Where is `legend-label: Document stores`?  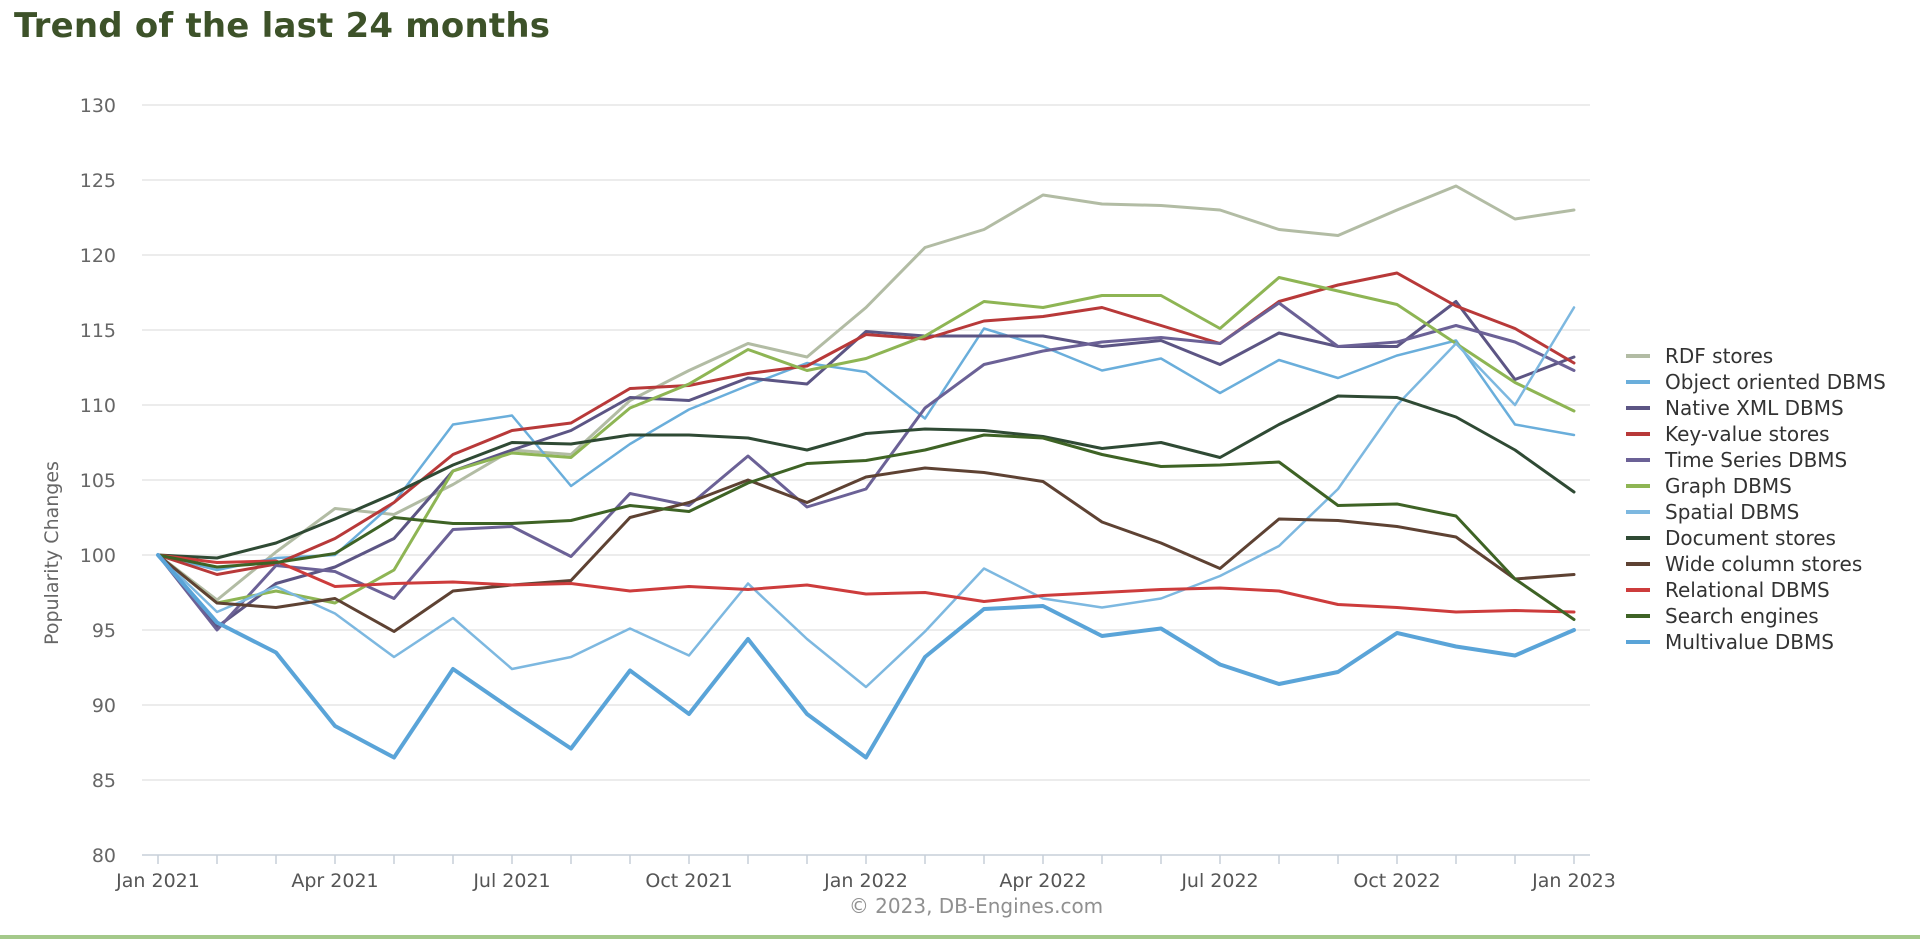 legend-label: Document stores is located at coordinates (1750, 538).